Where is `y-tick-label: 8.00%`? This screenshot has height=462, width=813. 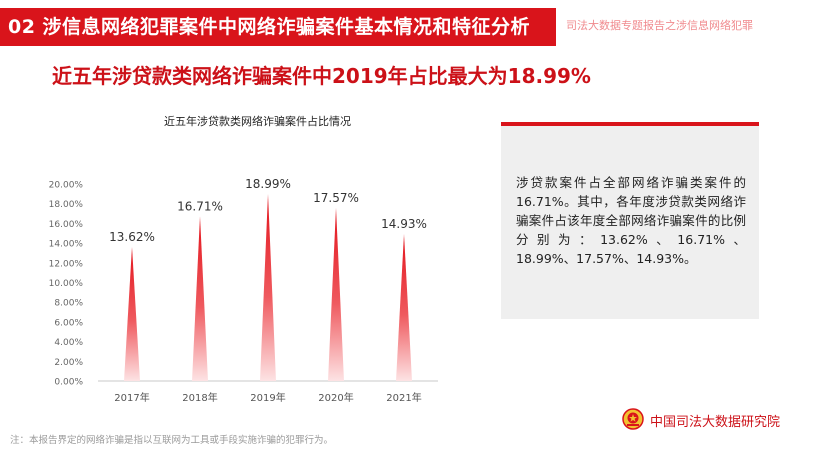
y-tick-label: 8.00% is located at coordinates (68, 304).